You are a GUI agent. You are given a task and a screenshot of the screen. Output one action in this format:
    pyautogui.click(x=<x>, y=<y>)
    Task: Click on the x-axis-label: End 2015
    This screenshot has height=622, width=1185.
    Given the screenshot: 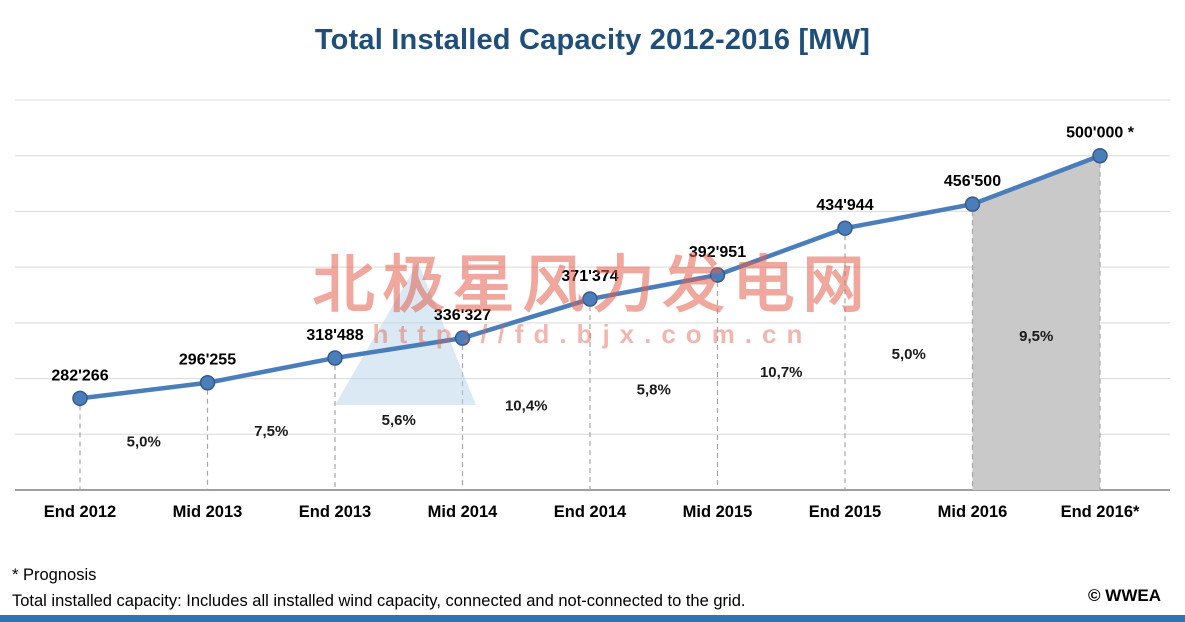 What is the action you would take?
    pyautogui.click(x=845, y=512)
    